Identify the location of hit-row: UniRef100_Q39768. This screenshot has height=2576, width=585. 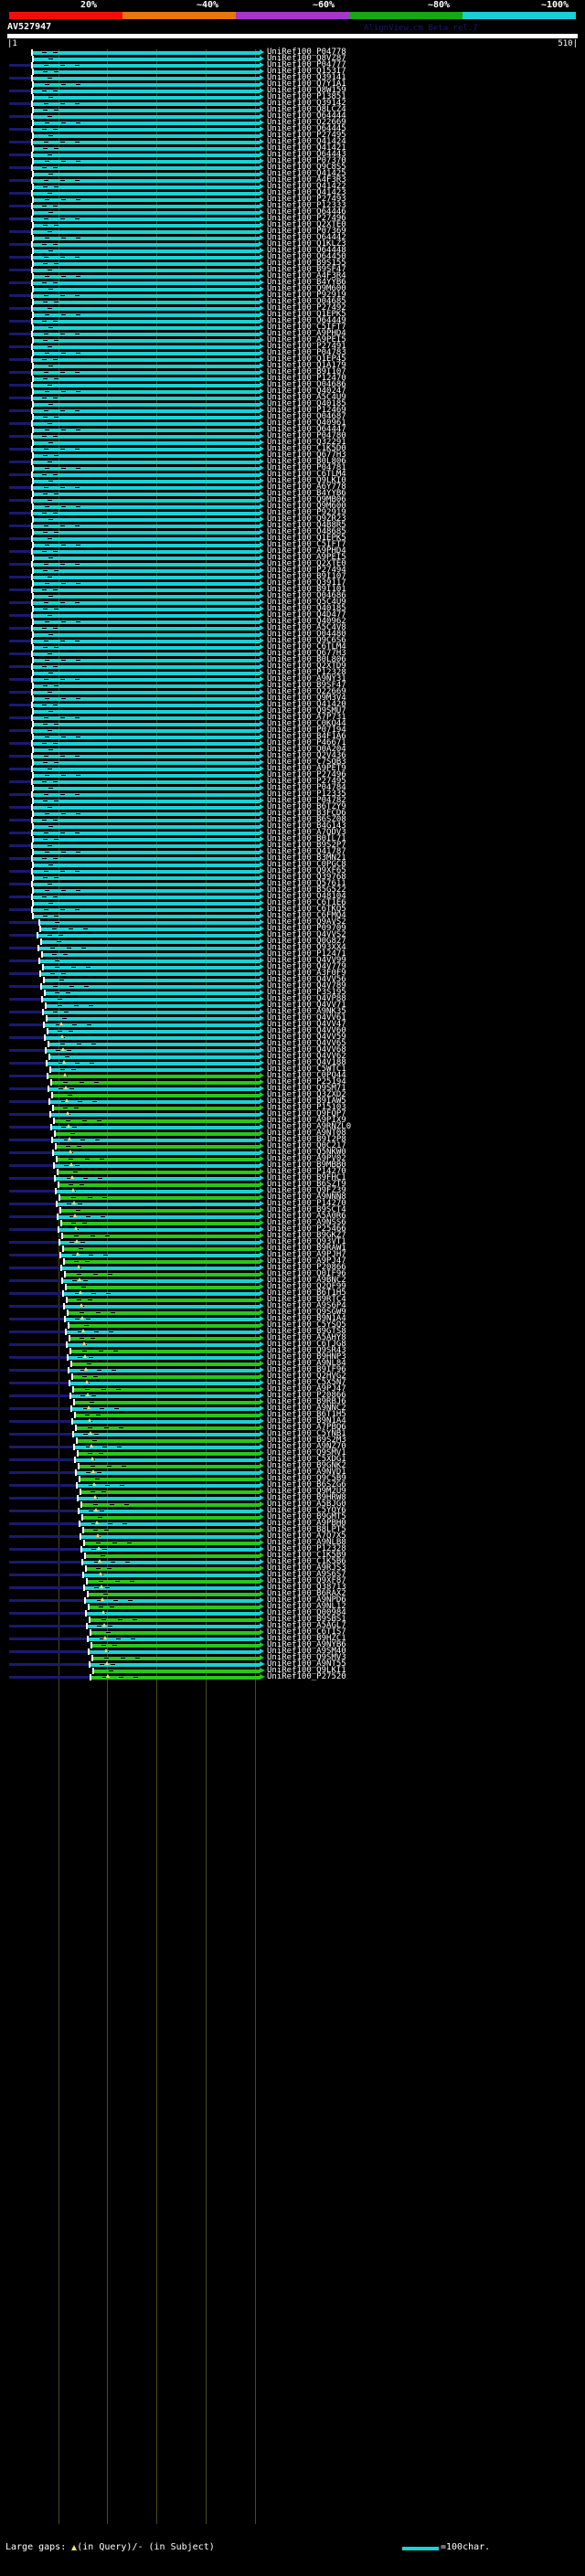
(293, 878).